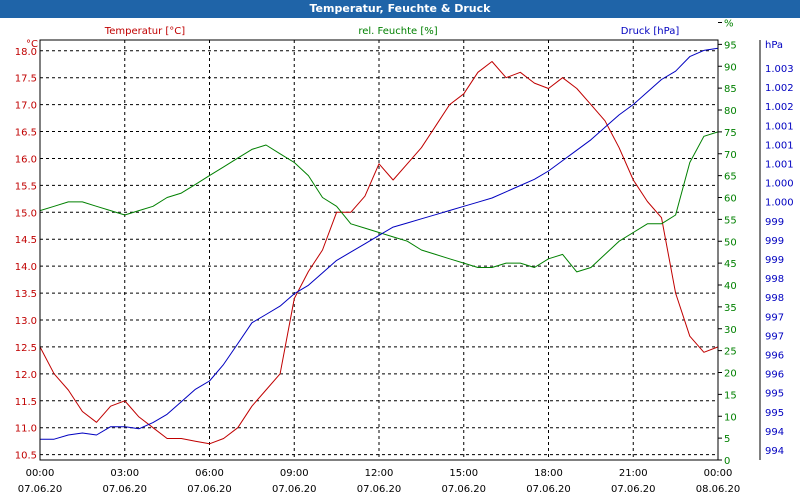  I want to click on temperature-tick-label: 16.0, so click(26, 159).